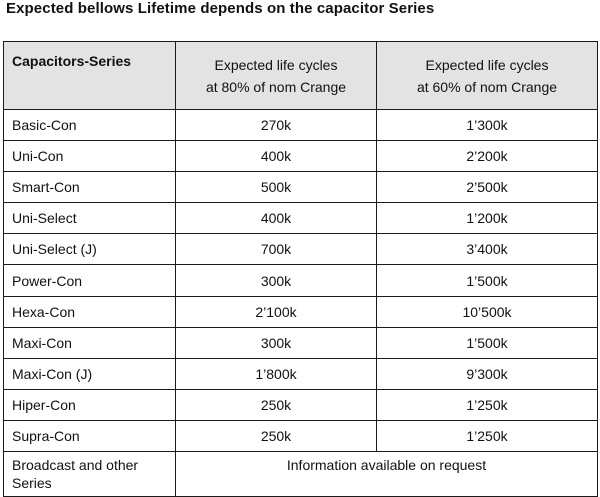 The width and height of the screenshot is (600, 497). What do you see at coordinates (276, 373) in the screenshot?
I see `life-cycles-80: 1’800k` at bounding box center [276, 373].